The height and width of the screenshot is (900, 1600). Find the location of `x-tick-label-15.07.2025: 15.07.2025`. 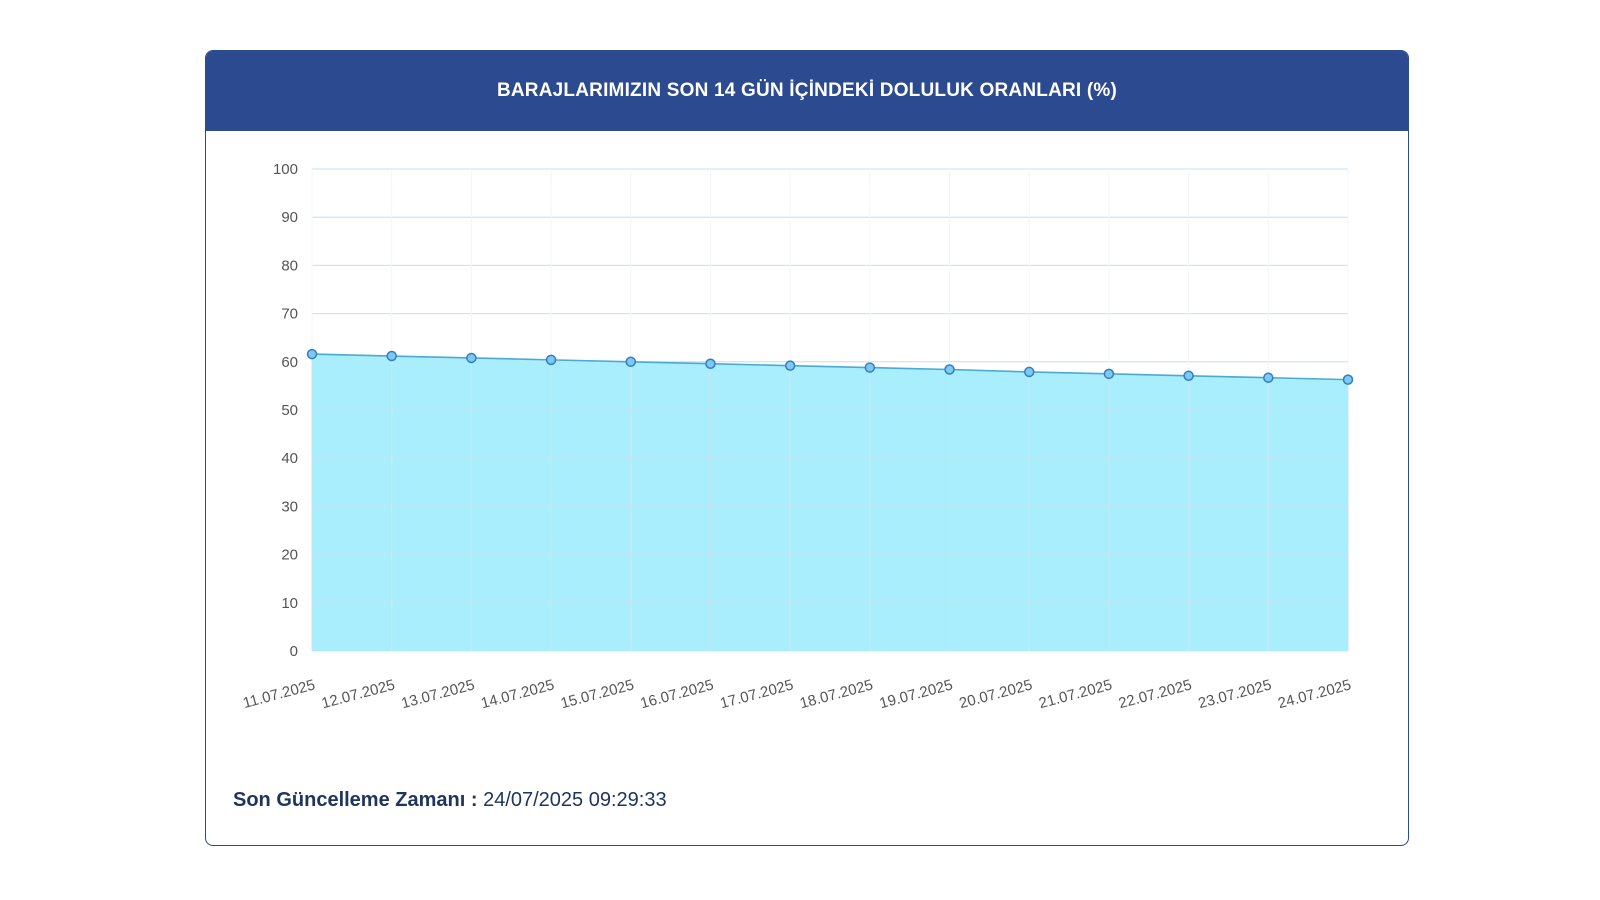

x-tick-label-15.07.2025: 15.07.2025 is located at coordinates (597, 694).